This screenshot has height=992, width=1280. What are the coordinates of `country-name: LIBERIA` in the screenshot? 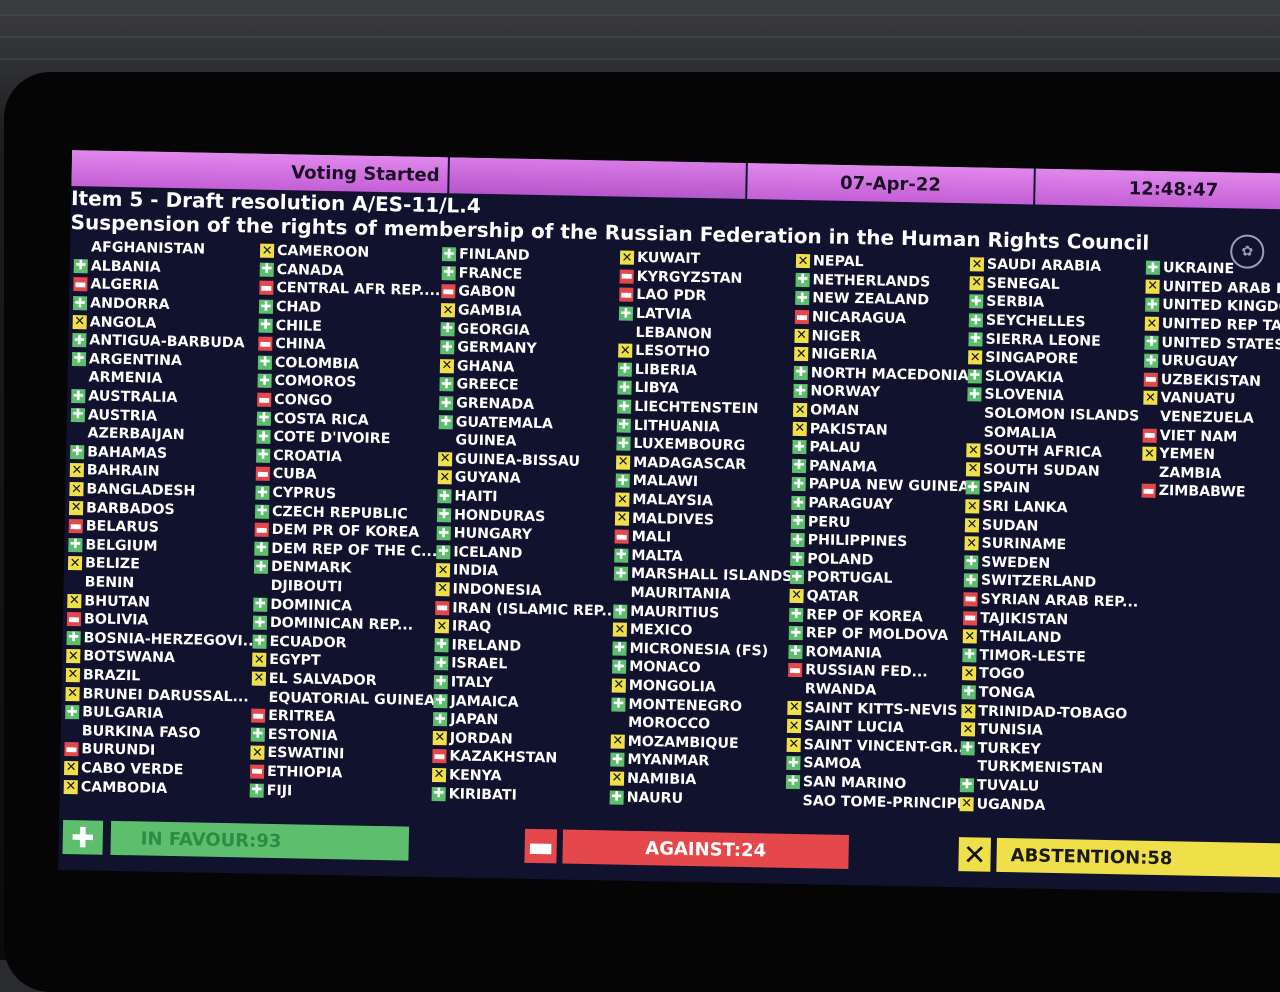 It's located at (666, 370).